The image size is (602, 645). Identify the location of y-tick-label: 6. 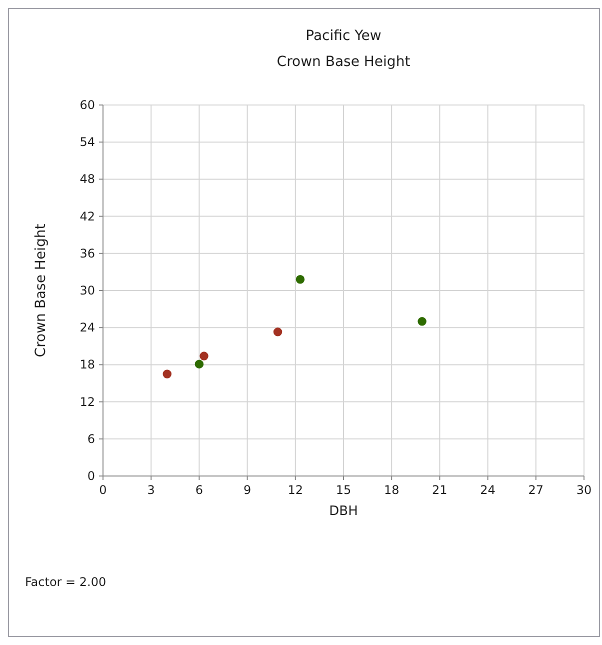
(91, 439).